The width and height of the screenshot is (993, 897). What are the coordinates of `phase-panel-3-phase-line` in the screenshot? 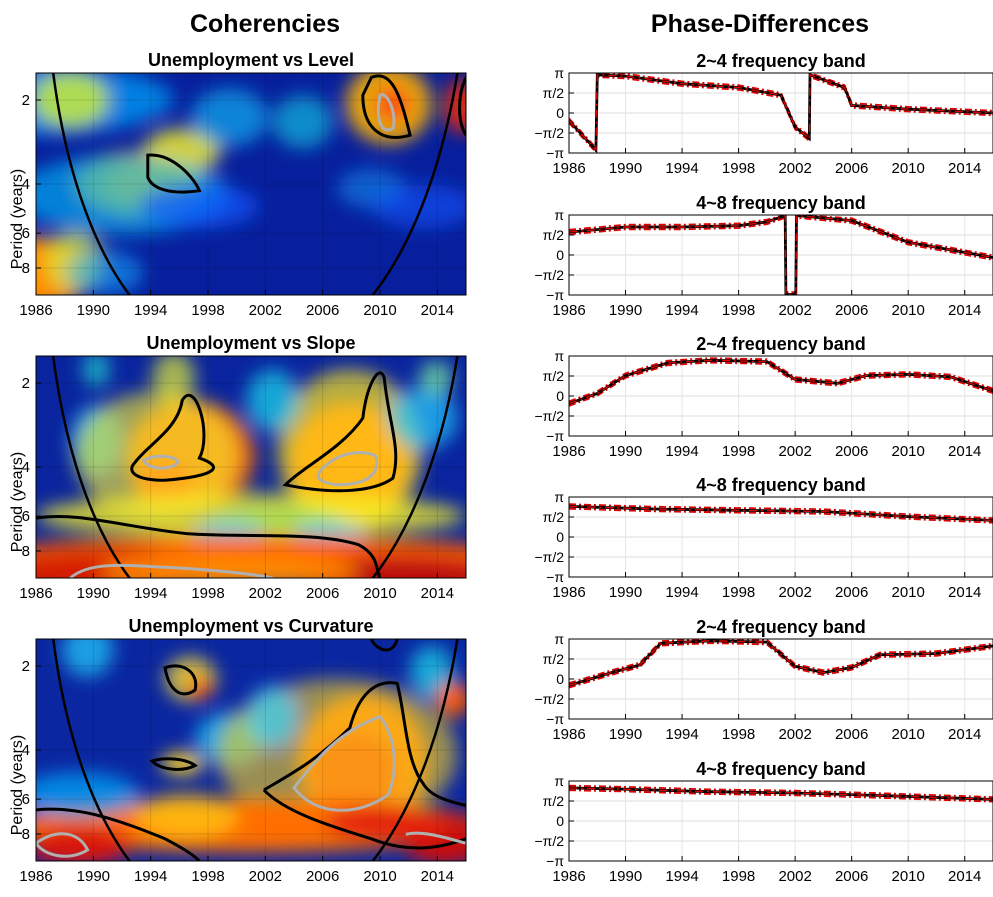 It's located at (781, 381).